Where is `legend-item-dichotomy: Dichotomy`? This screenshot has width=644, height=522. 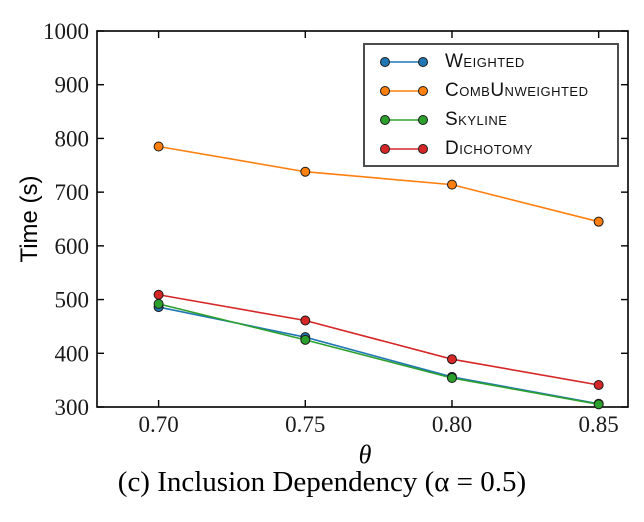 legend-item-dichotomy: Dichotomy is located at coordinates (497, 149).